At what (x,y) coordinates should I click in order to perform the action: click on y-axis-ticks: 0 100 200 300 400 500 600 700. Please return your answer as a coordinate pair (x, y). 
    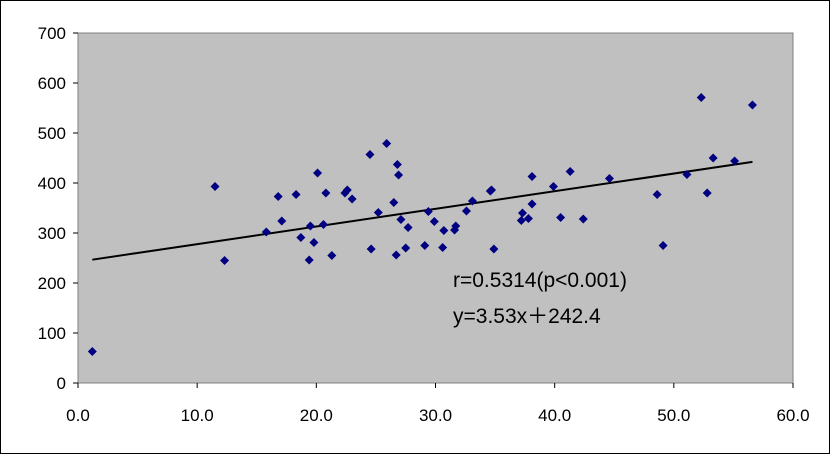
    Looking at the image, I should click on (58, 208).